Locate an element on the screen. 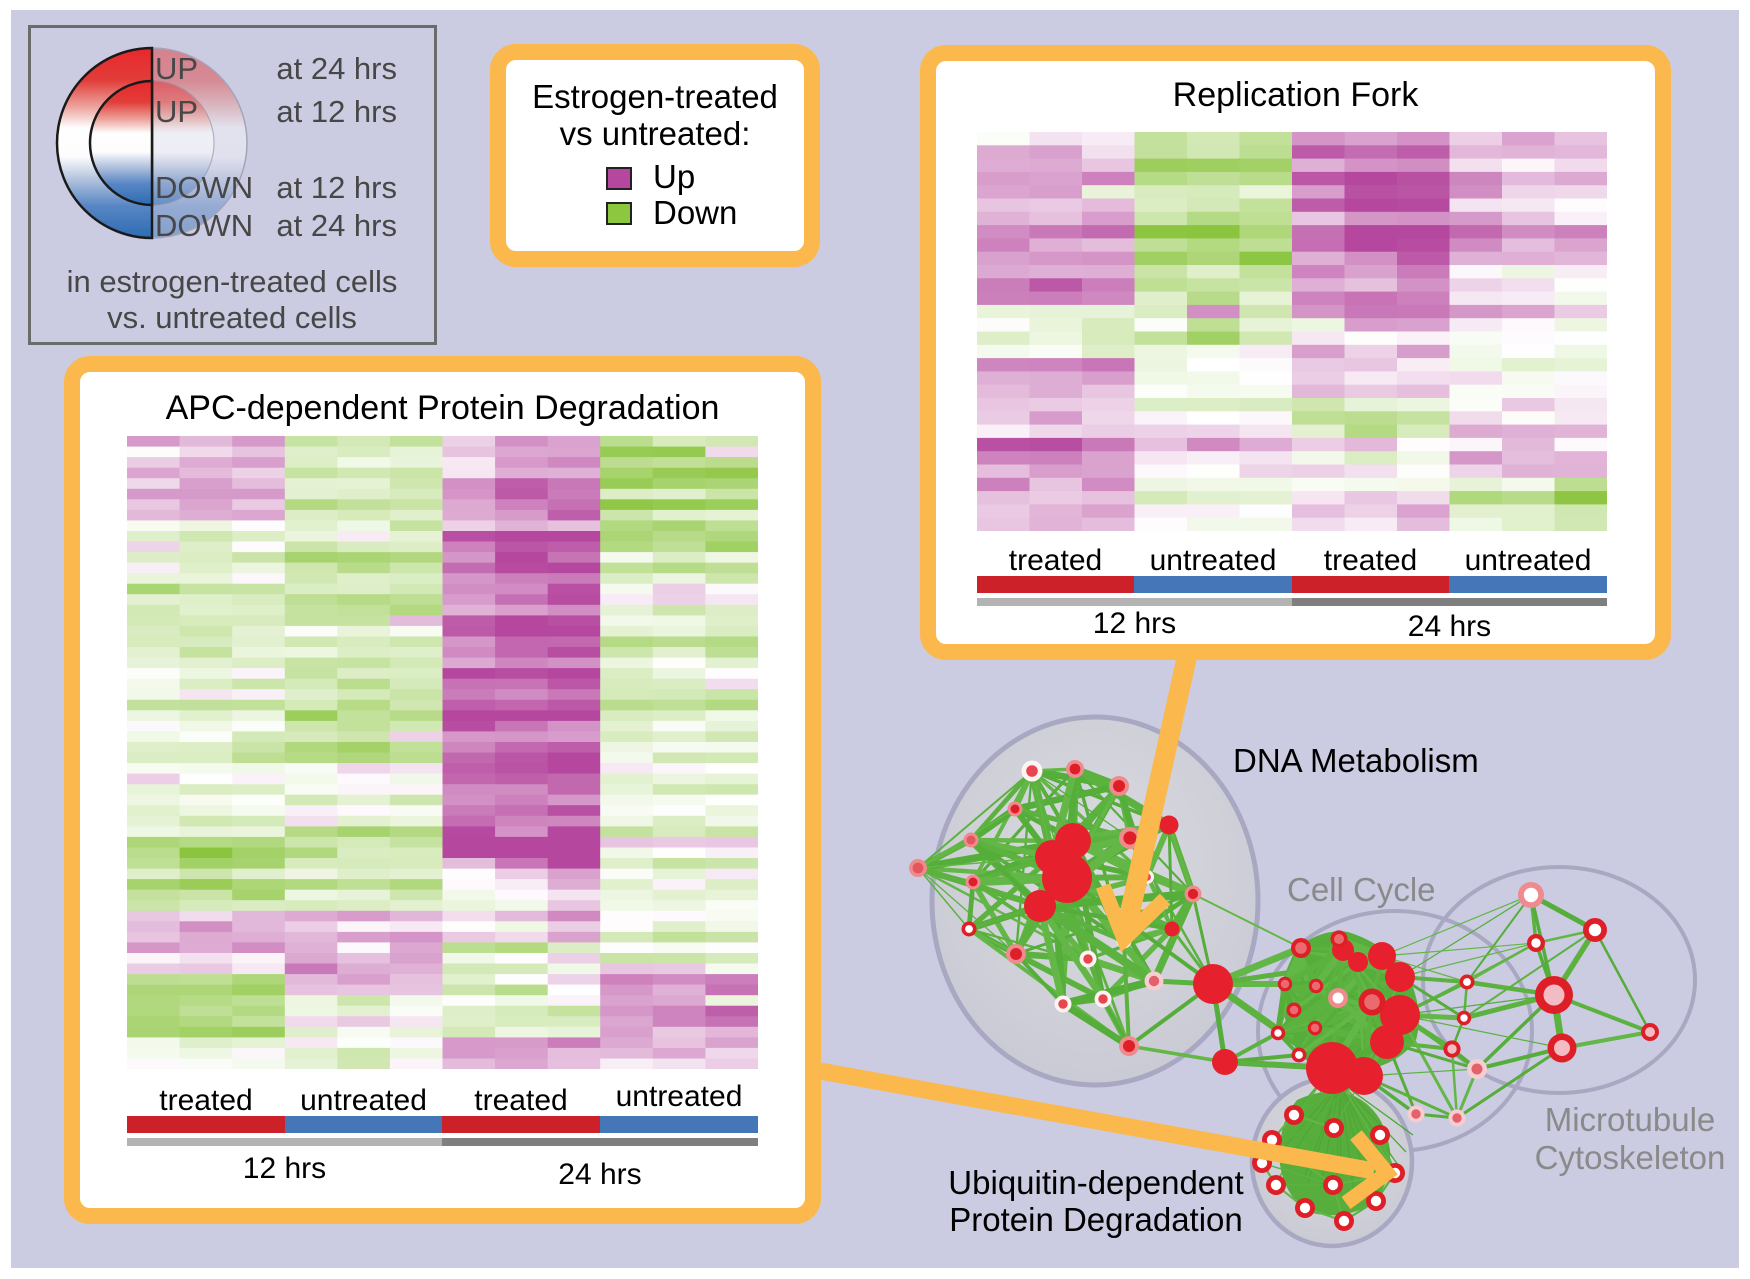 This screenshot has height=1279, width=1750. svg-text: DNA Metabolism is located at coordinates (1356, 760).